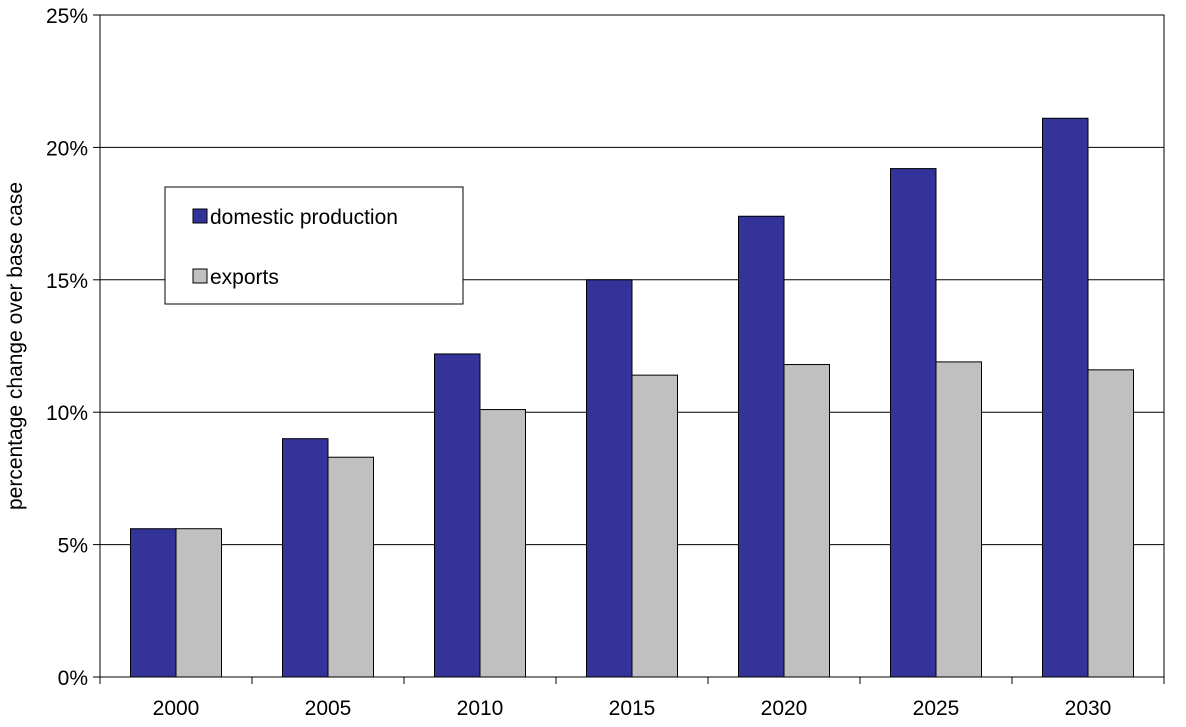 Image resolution: width=1186 pixels, height=727 pixels. What do you see at coordinates (1065, 397) in the screenshot?
I see `bar-domestic-production-2030` at bounding box center [1065, 397].